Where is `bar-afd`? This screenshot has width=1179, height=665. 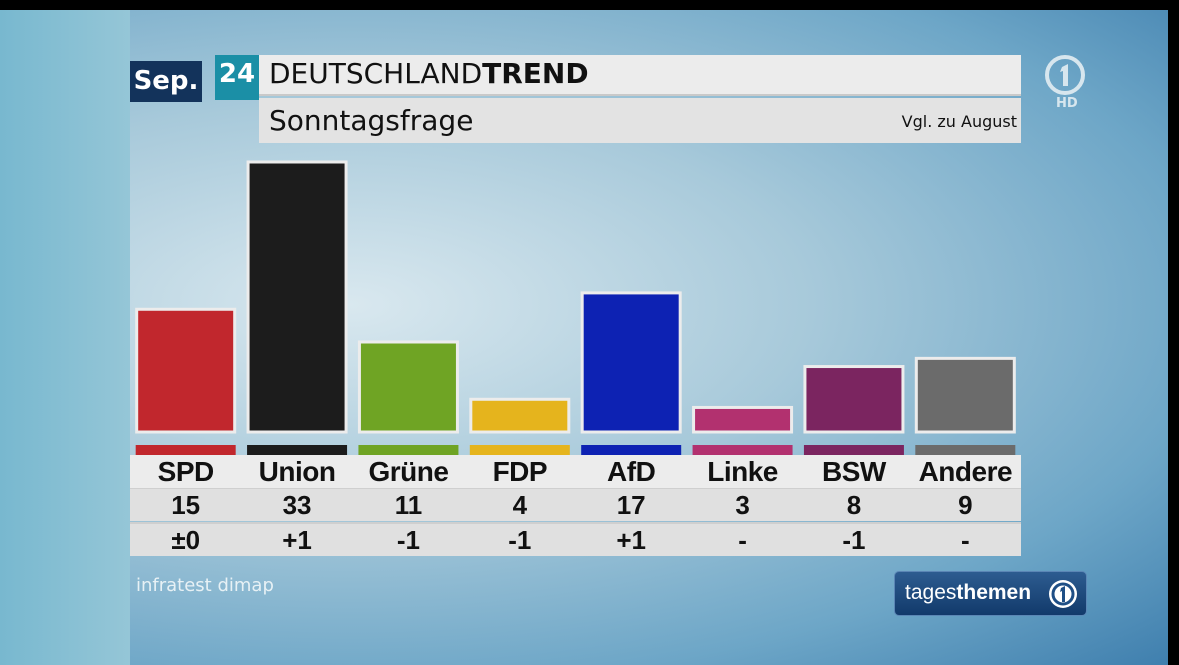
bar-afd is located at coordinates (631, 362).